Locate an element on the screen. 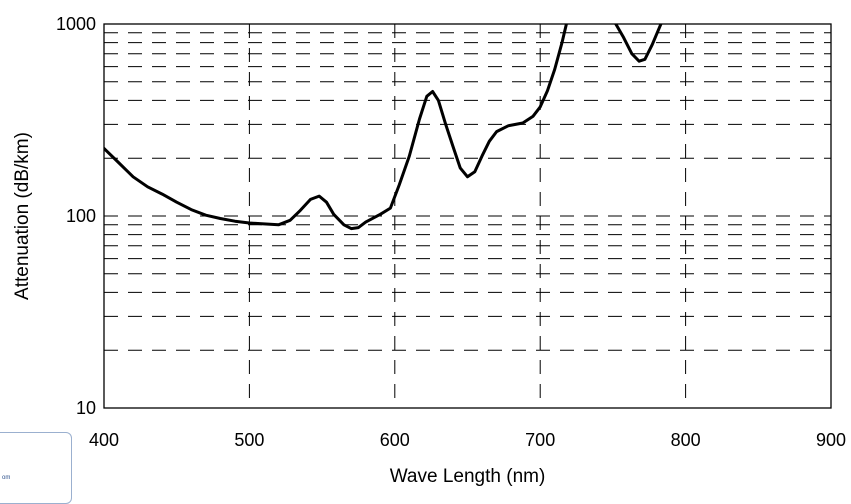 The width and height of the screenshot is (851, 504). logo-fragment-text: om is located at coordinates (6, 478).